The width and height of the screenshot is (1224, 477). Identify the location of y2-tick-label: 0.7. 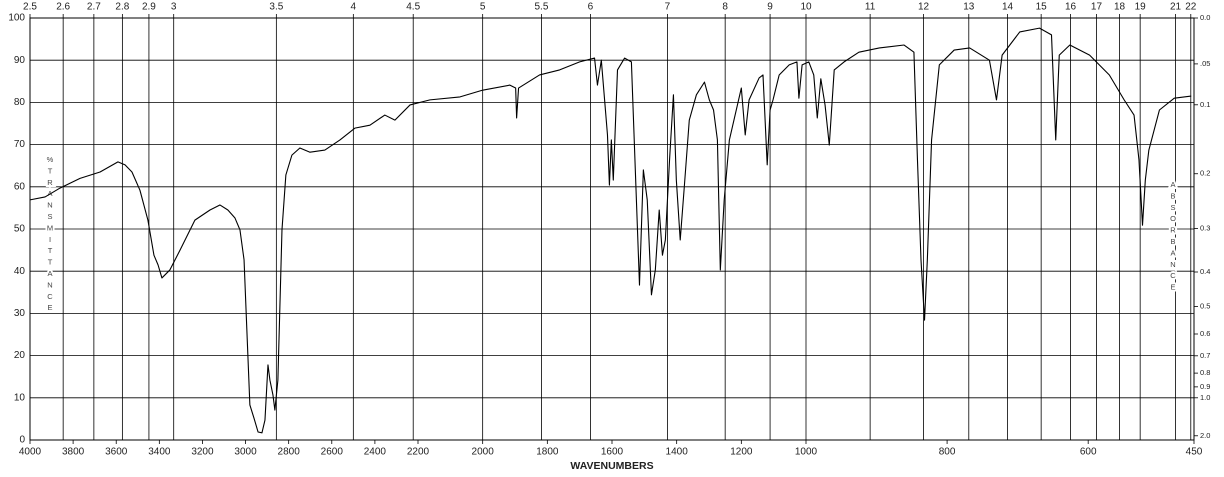
(1205, 355).